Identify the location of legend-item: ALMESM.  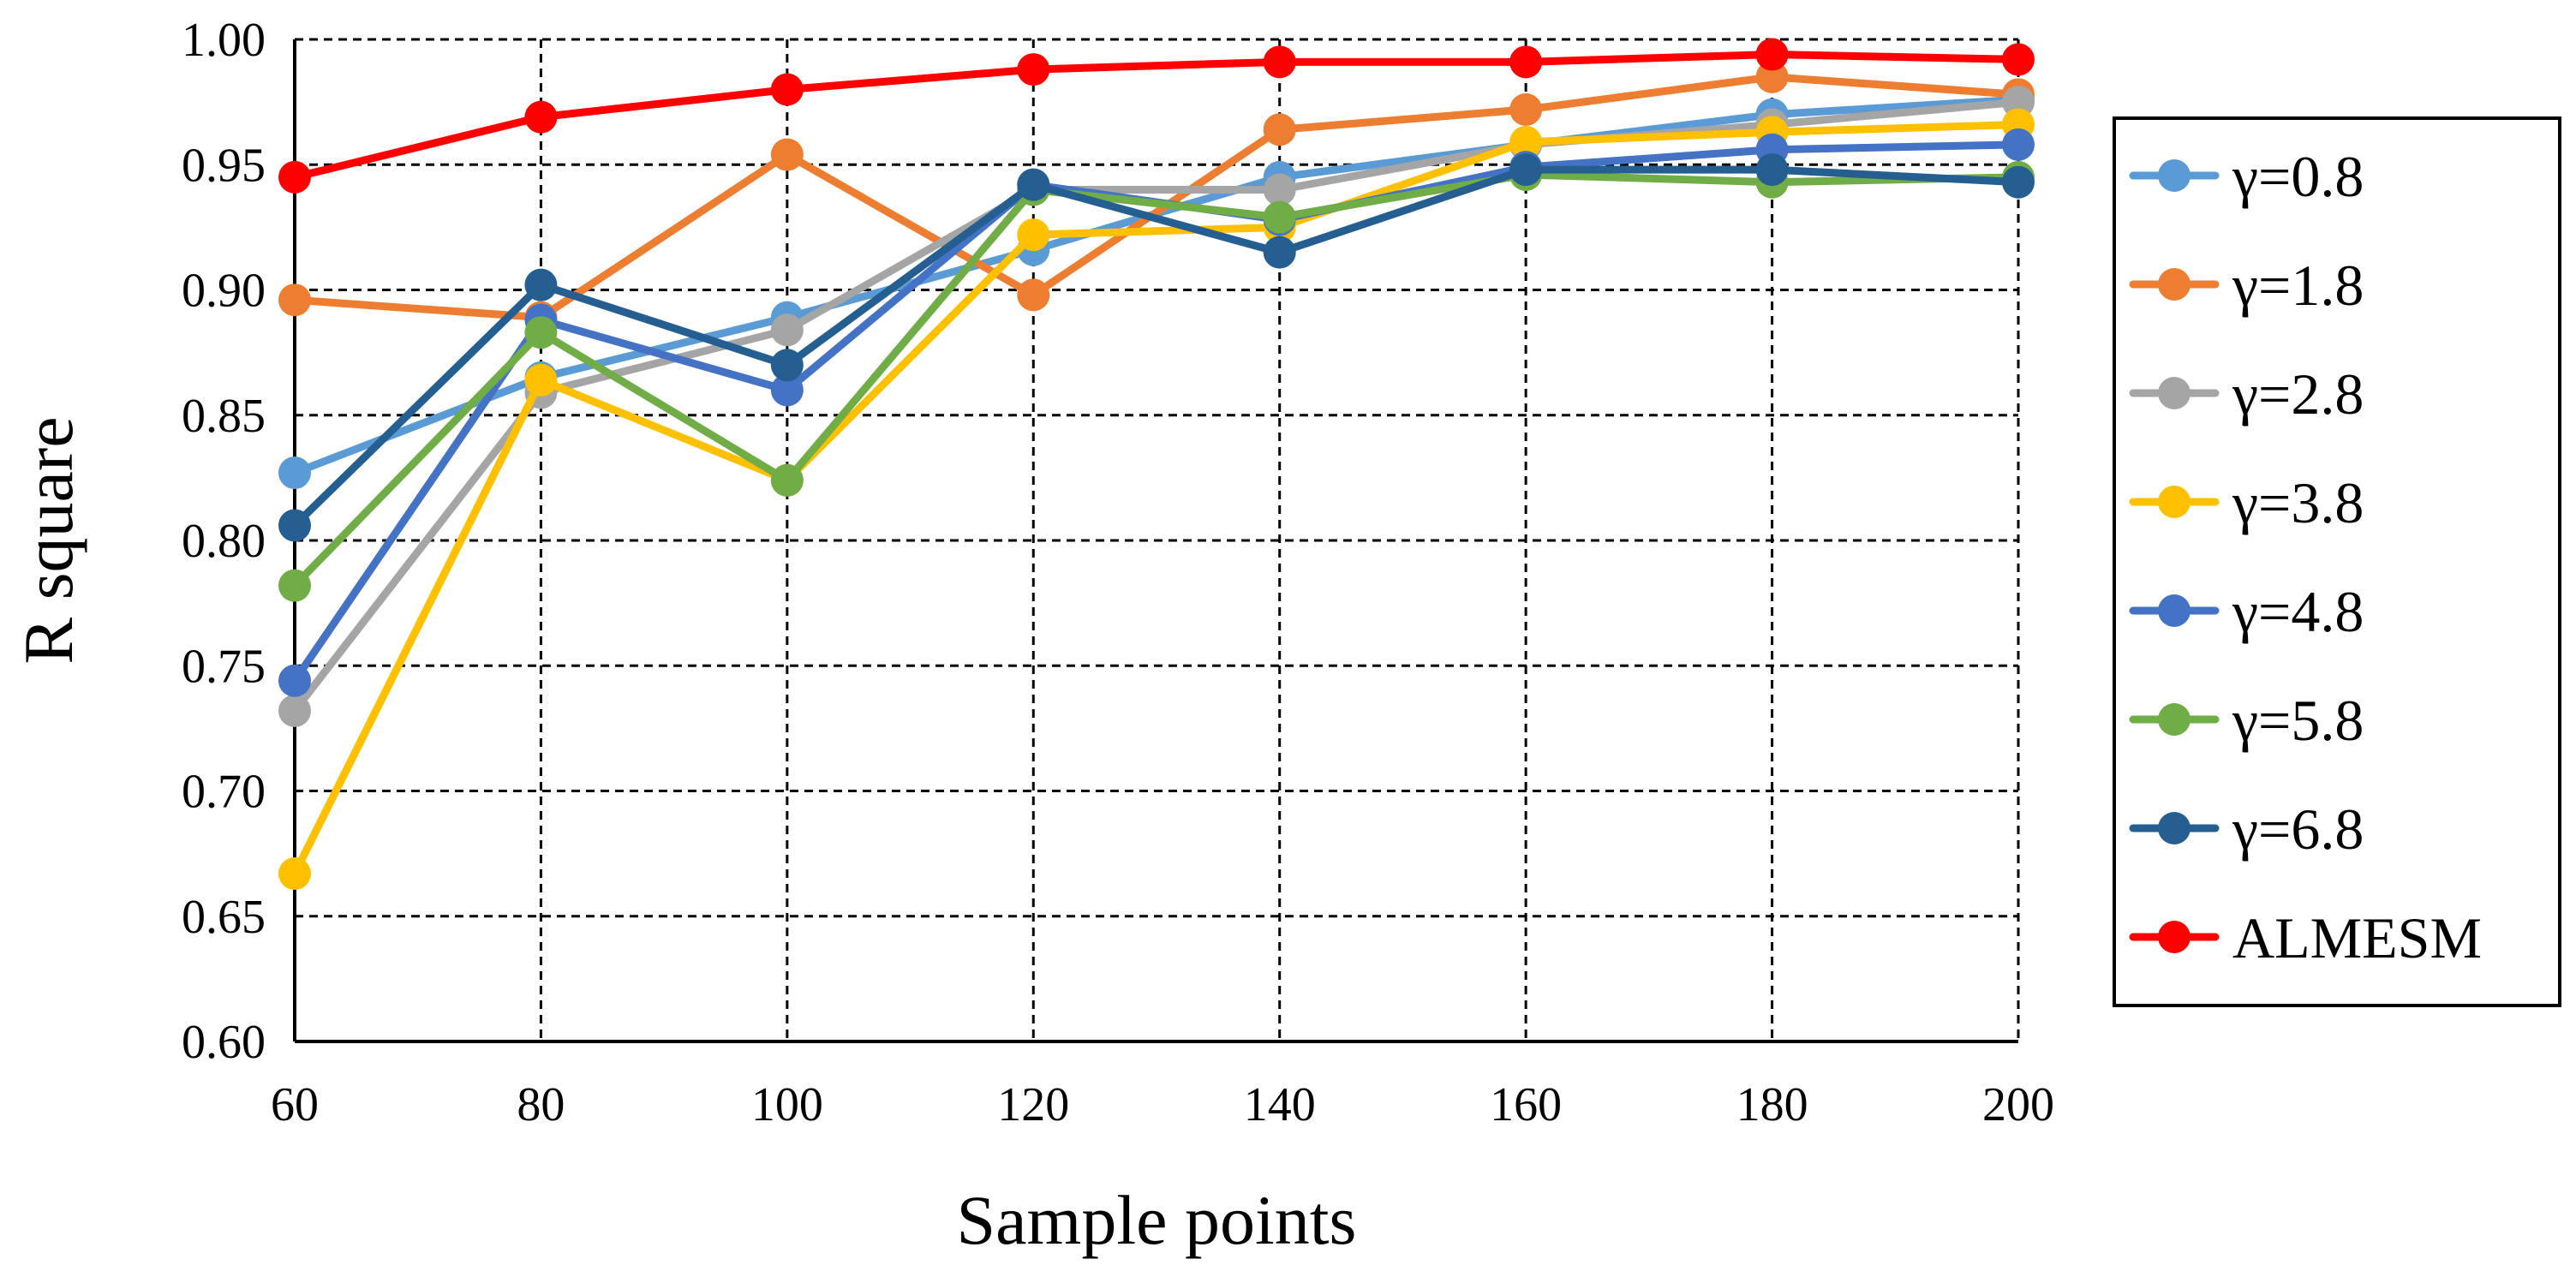
(2305, 938).